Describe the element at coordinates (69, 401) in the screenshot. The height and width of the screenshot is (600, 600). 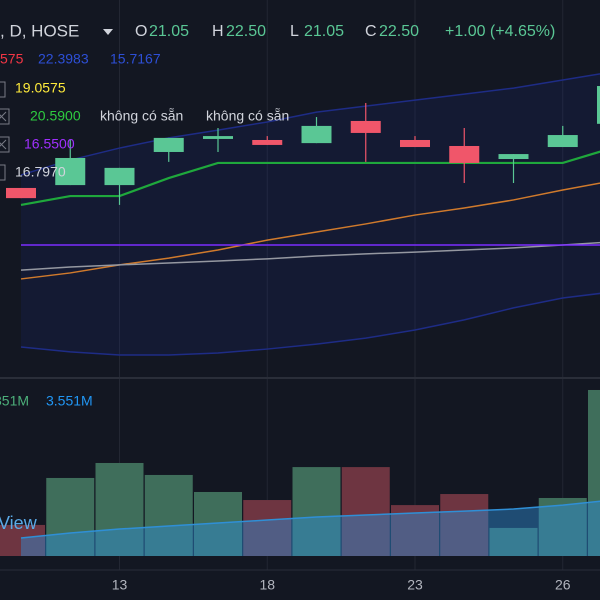
I see `volume-label: 3.551M` at that location.